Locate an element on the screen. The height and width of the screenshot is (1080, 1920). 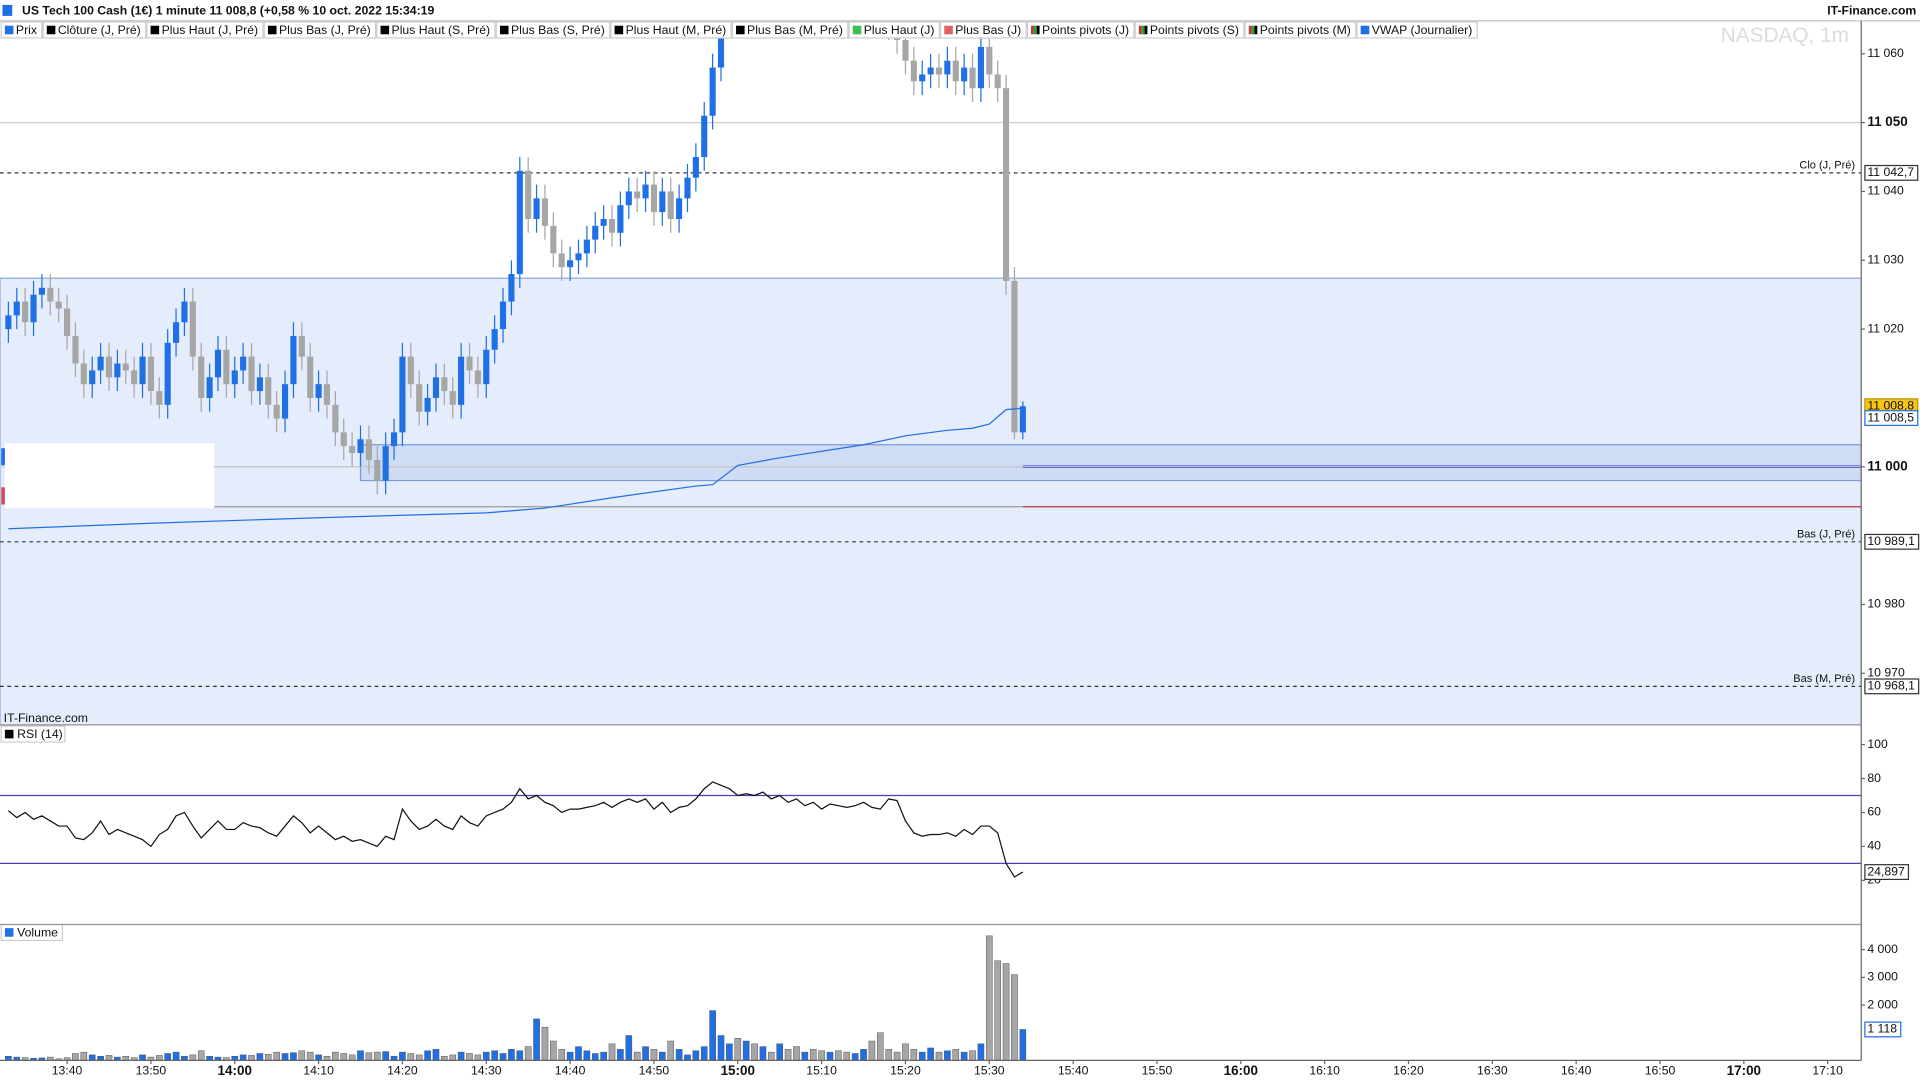
watermark: NASDAQ, 1m is located at coordinates (1785, 35).